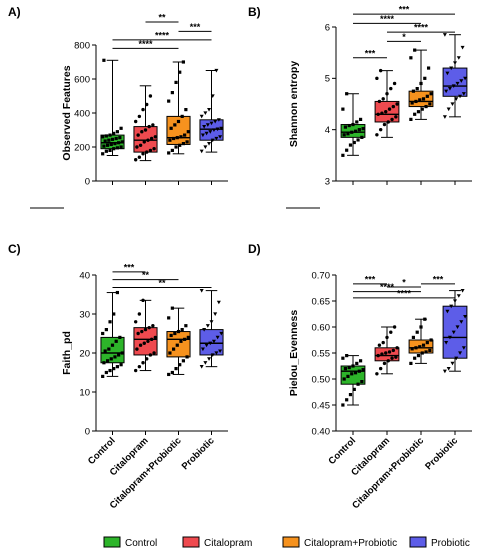  What do you see at coordinates (321, 405) in the screenshot?
I see `y-tick-label: 0.45` at bounding box center [321, 405].